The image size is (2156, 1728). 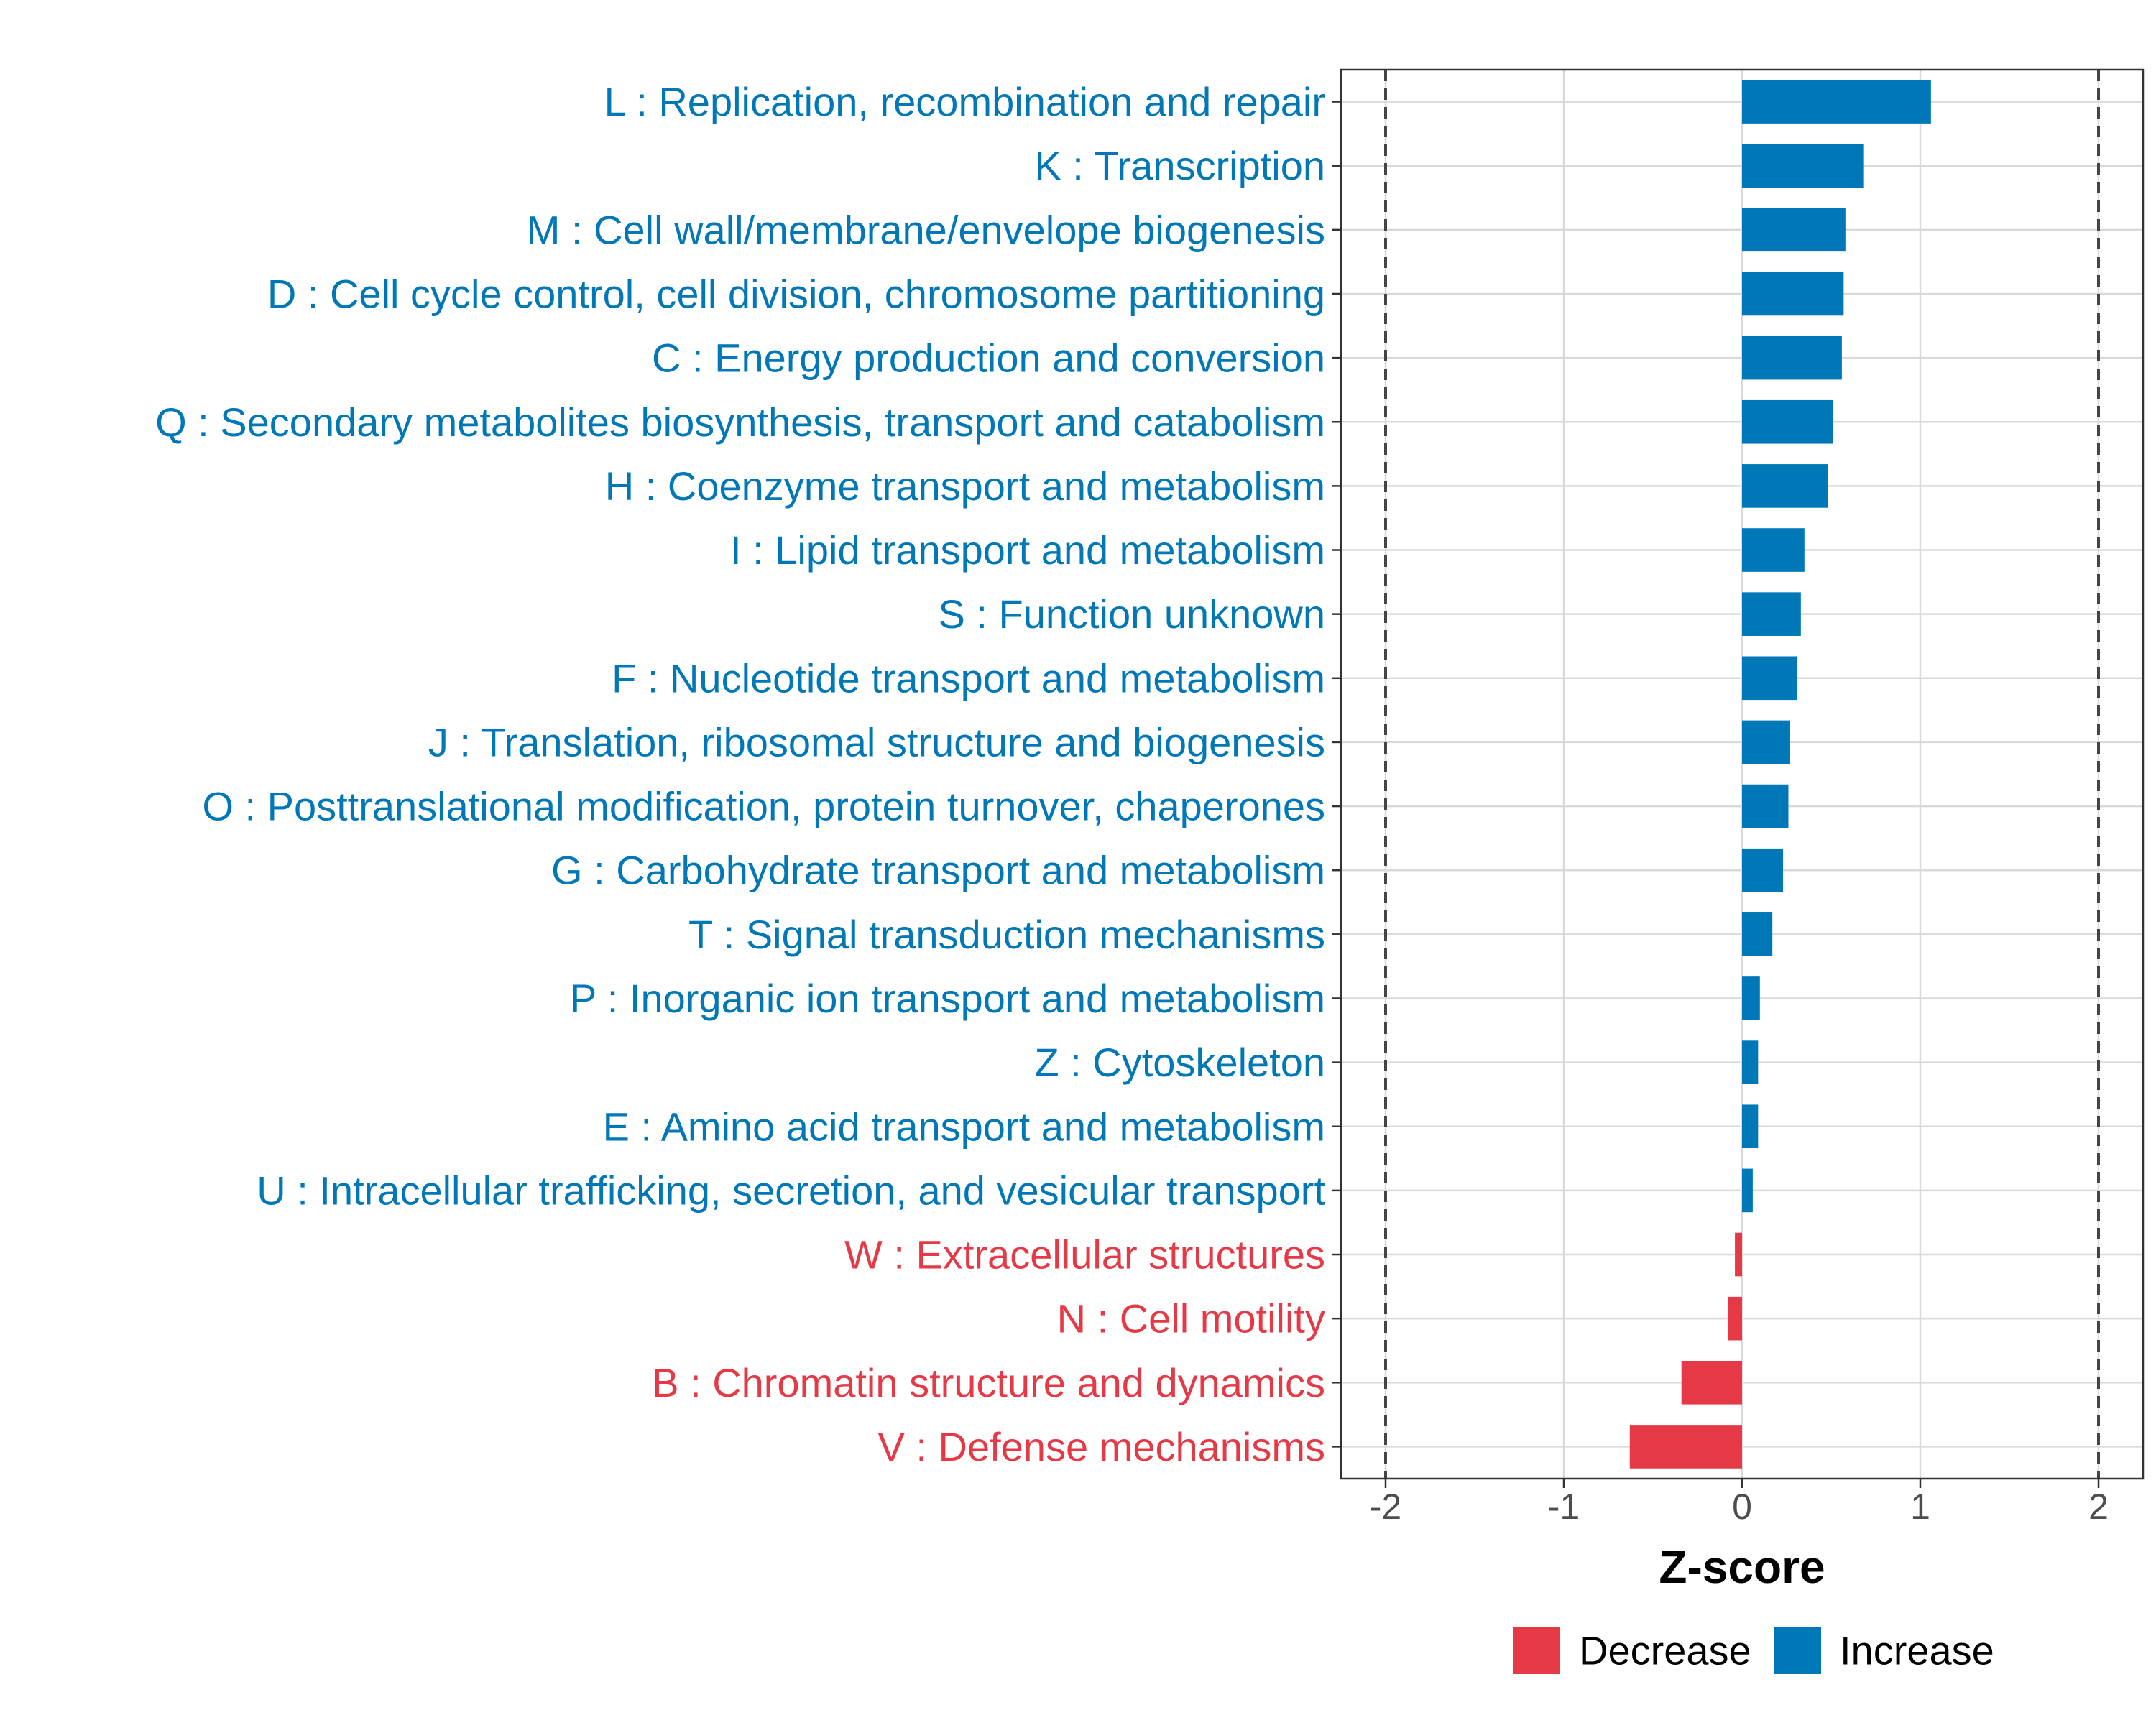 What do you see at coordinates (1742, 1567) in the screenshot?
I see `x-axis-title: Z-score` at bounding box center [1742, 1567].